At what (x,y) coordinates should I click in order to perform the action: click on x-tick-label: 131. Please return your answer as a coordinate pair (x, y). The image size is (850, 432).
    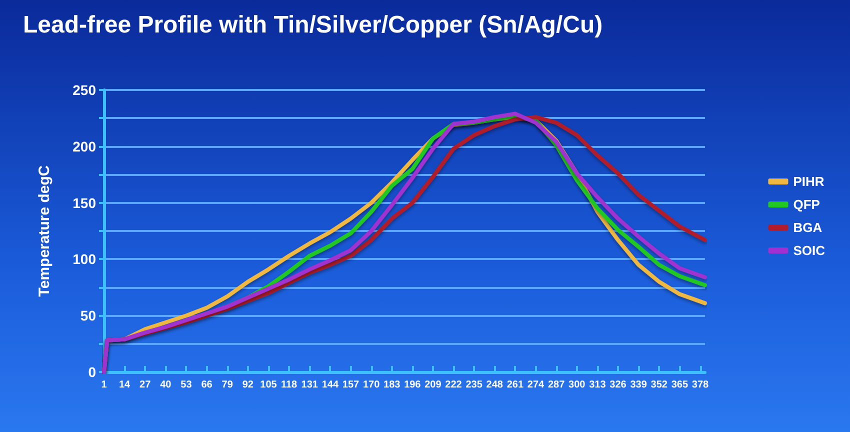
    Looking at the image, I should click on (309, 385).